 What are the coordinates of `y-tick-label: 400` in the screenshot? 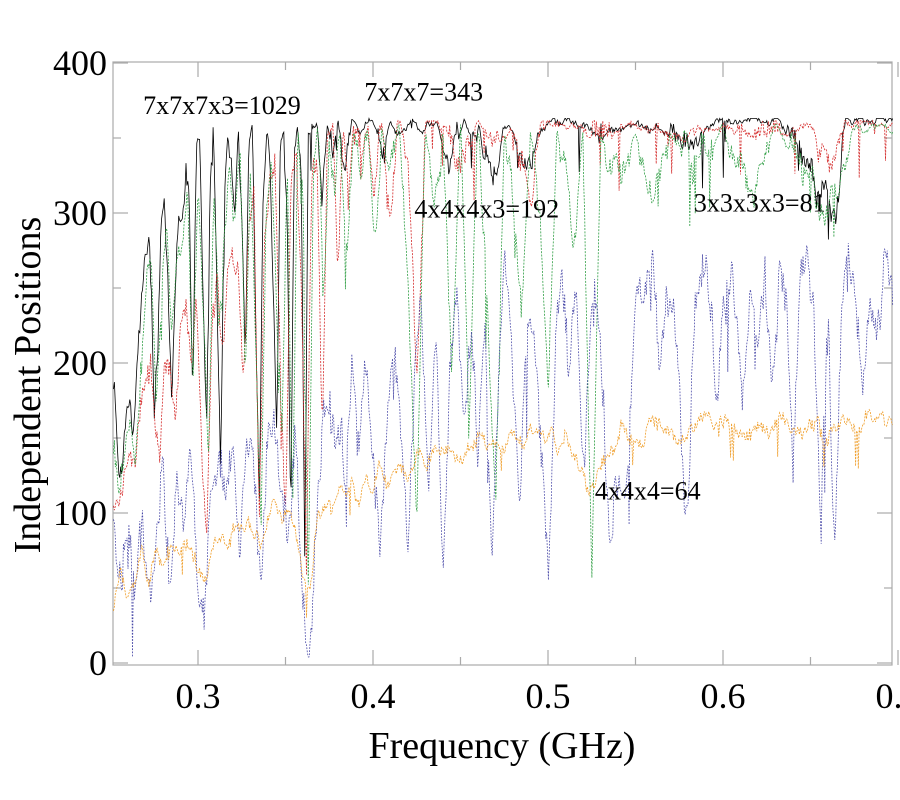 It's located at (80, 63).